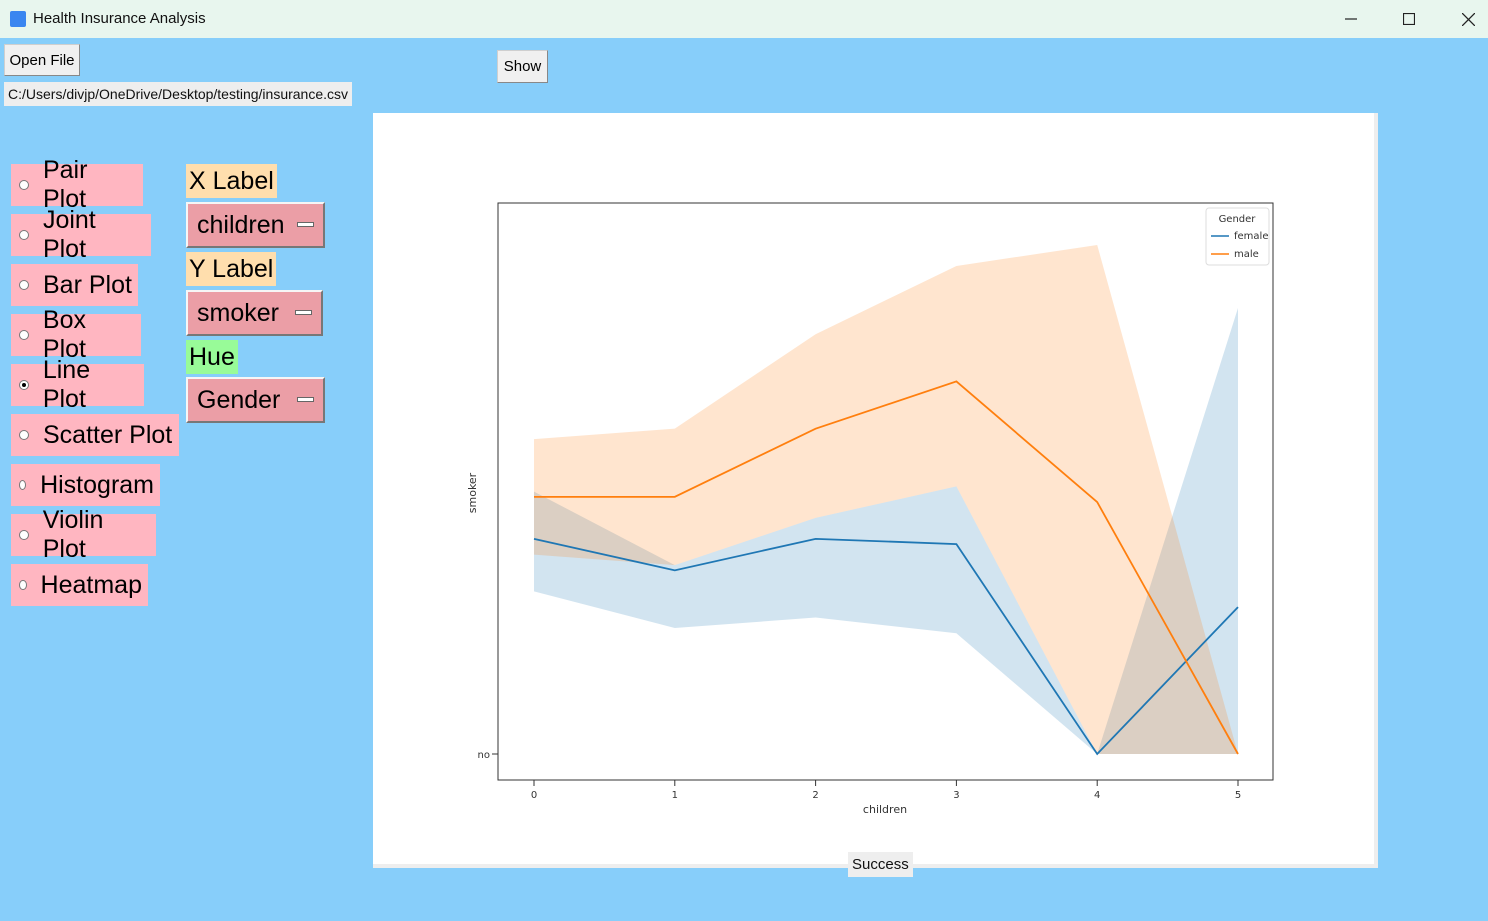 Image resolution: width=1488 pixels, height=921 pixels. Describe the element at coordinates (212, 357) in the screenshot. I see `hue-title: Hue` at that location.